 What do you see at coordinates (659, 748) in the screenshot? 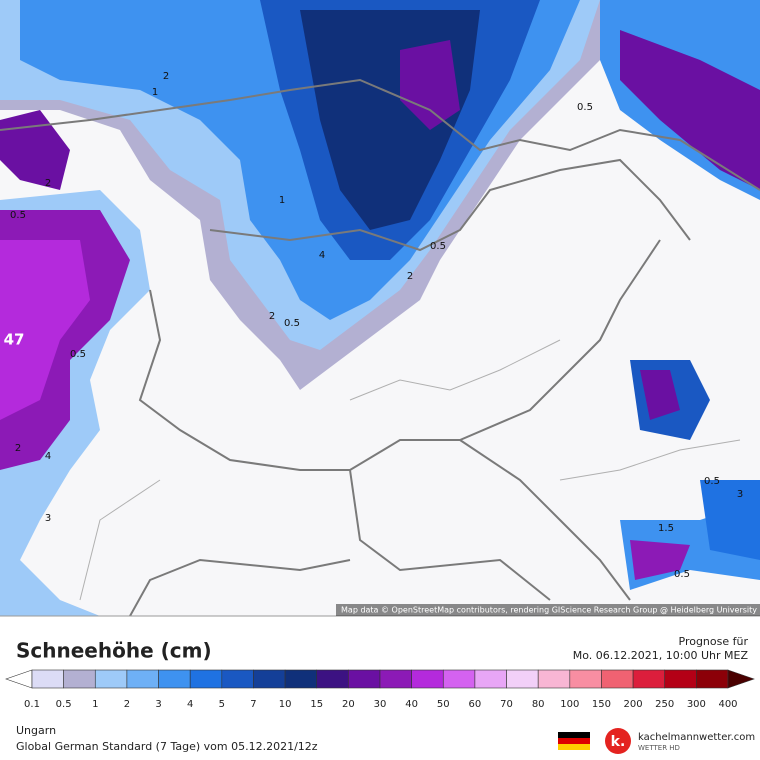
I see `brand-sub: WETTER HD` at bounding box center [659, 748].